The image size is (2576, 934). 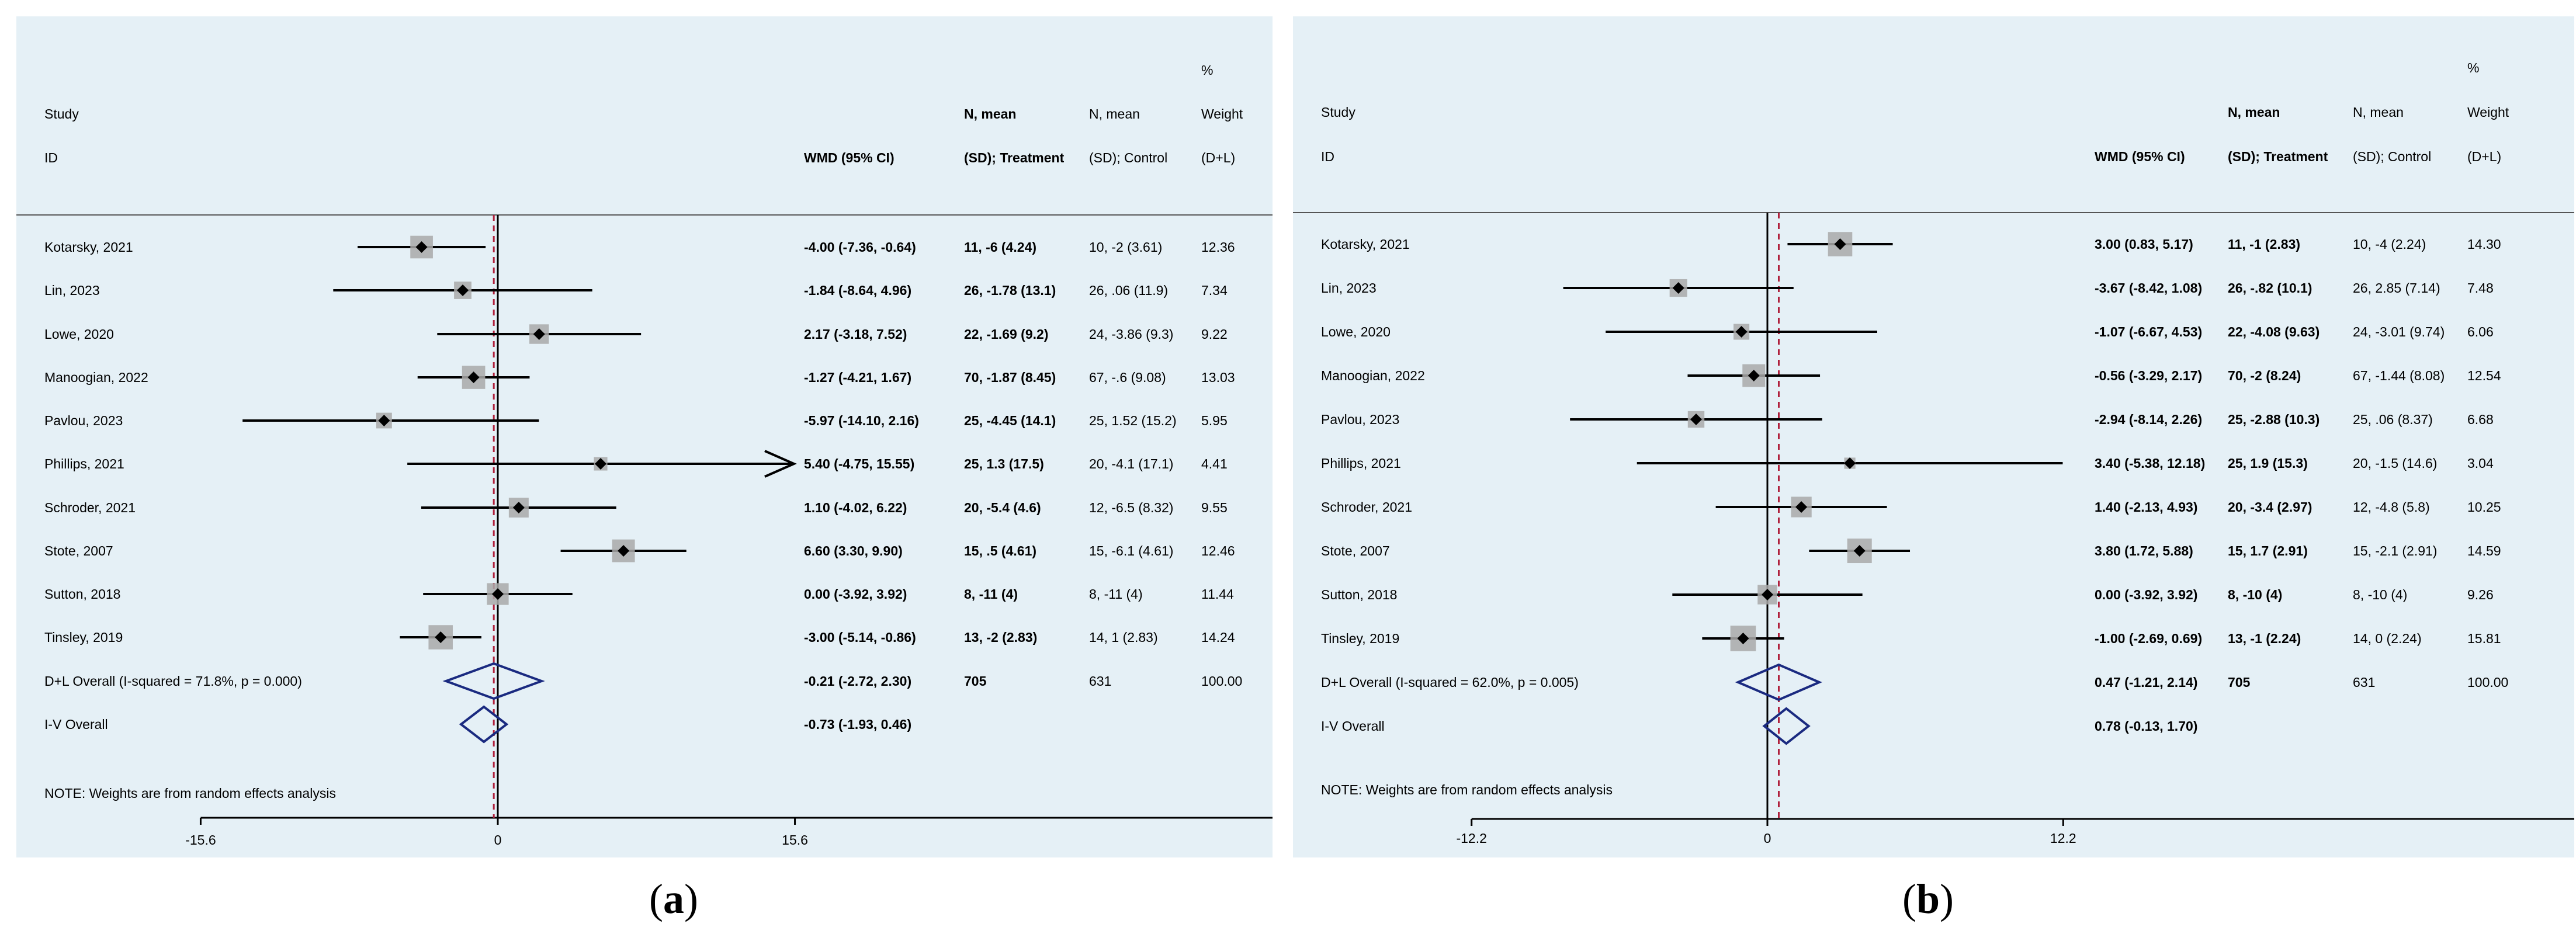 What do you see at coordinates (991, 594) in the screenshot?
I see `study-treatment: 8, -11 (4)` at bounding box center [991, 594].